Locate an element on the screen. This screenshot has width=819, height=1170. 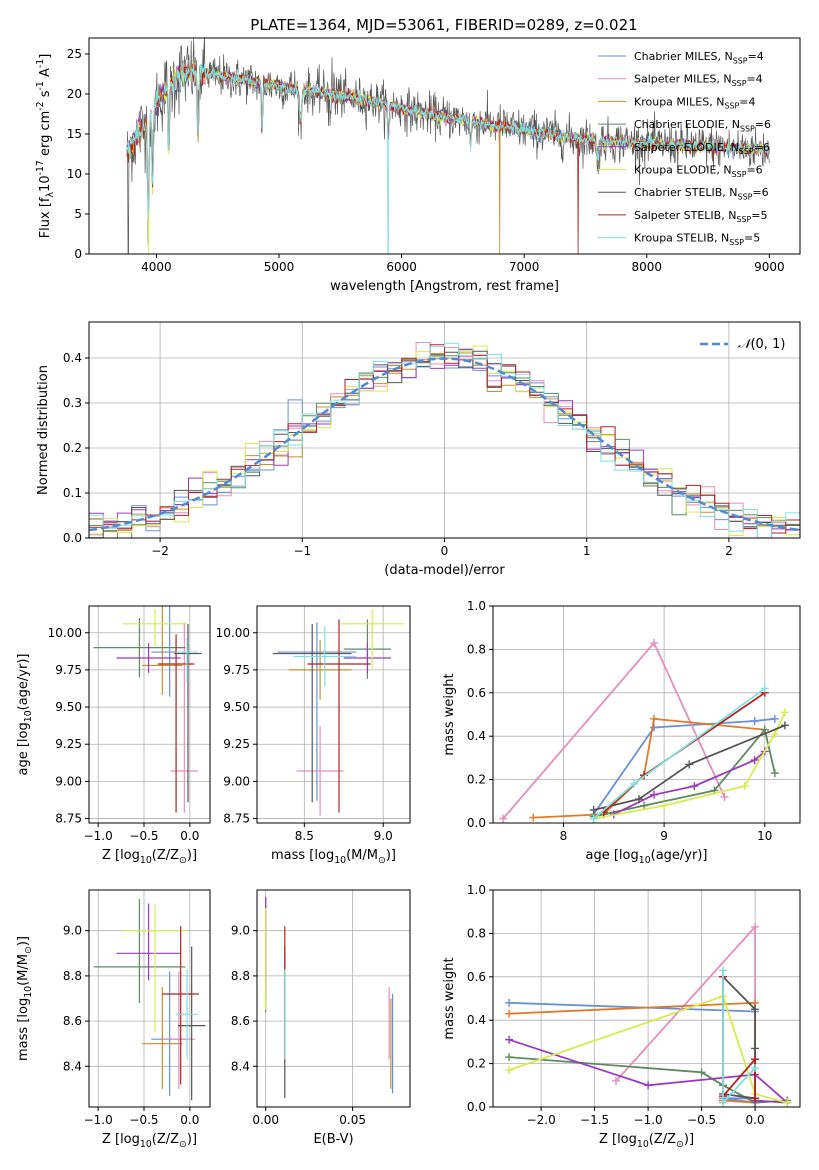
x-tick-label: 0.0 is located at coordinates (189, 1120).